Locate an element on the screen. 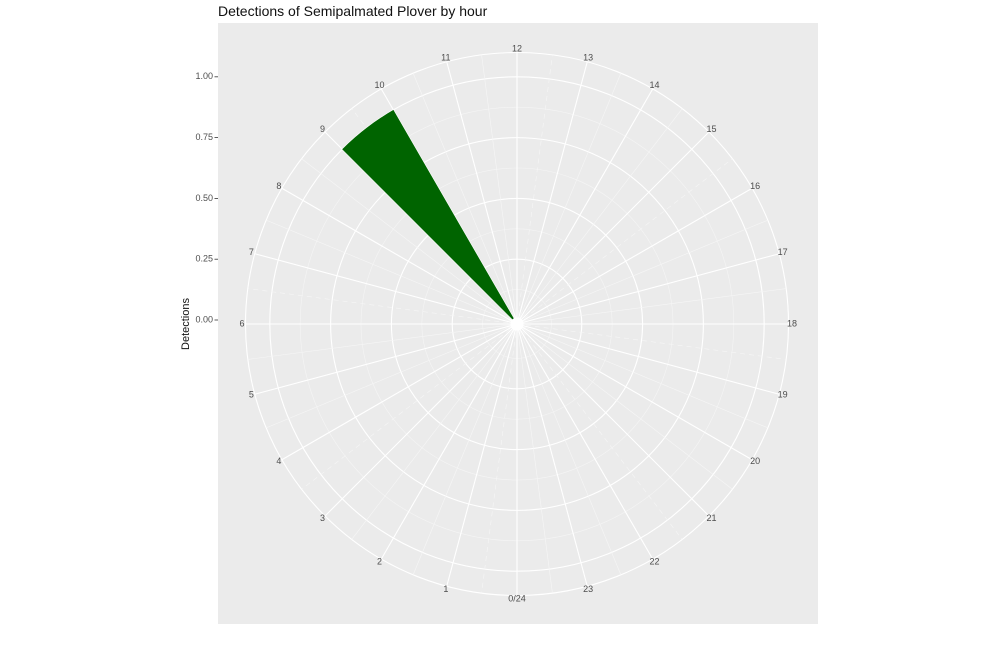  bars-layer is located at coordinates (433, 220).